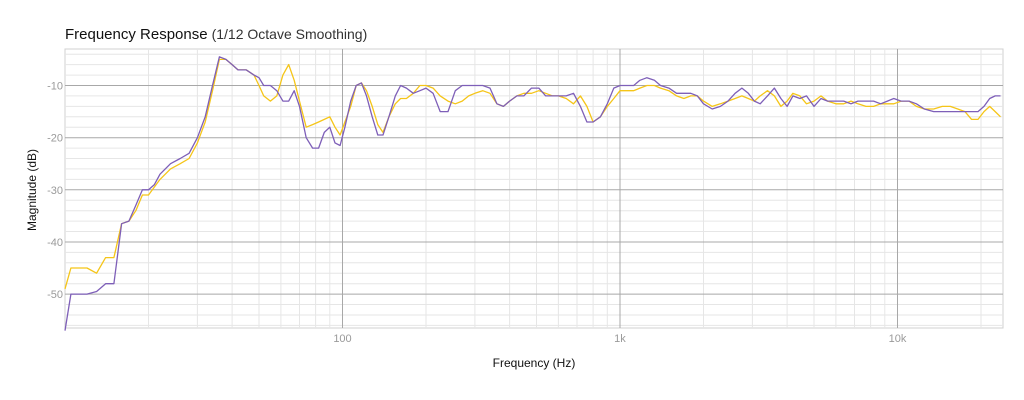 The height and width of the screenshot is (400, 1024). Describe the element at coordinates (898, 339) in the screenshot. I see `x-tick-label: 10k` at that location.